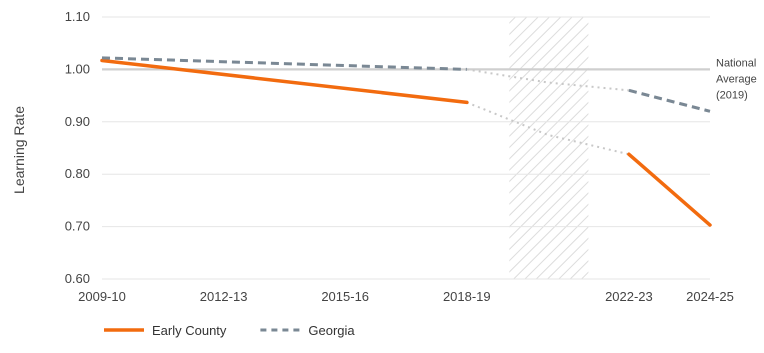  I want to click on y-tick-label: 0.80, so click(77, 173).